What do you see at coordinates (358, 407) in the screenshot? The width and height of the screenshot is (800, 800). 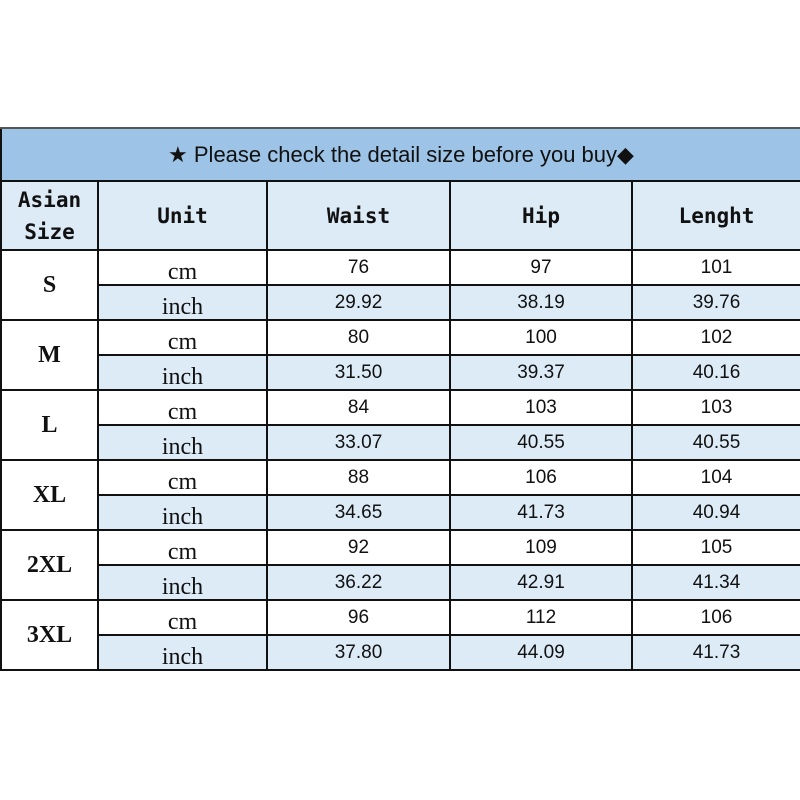 I see `value-cell: 84` at bounding box center [358, 407].